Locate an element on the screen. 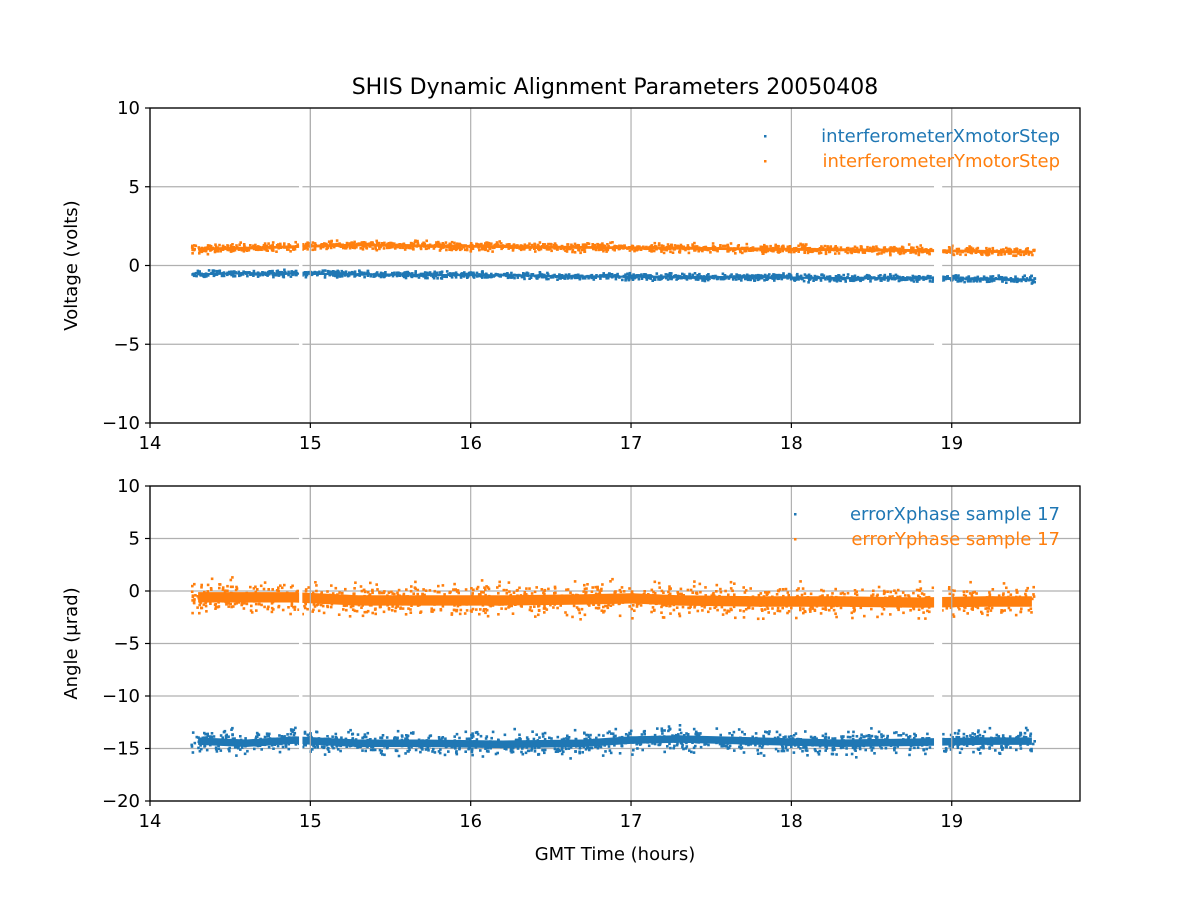 The width and height of the screenshot is (1200, 900). legend-marker is located at coordinates (765, 161).